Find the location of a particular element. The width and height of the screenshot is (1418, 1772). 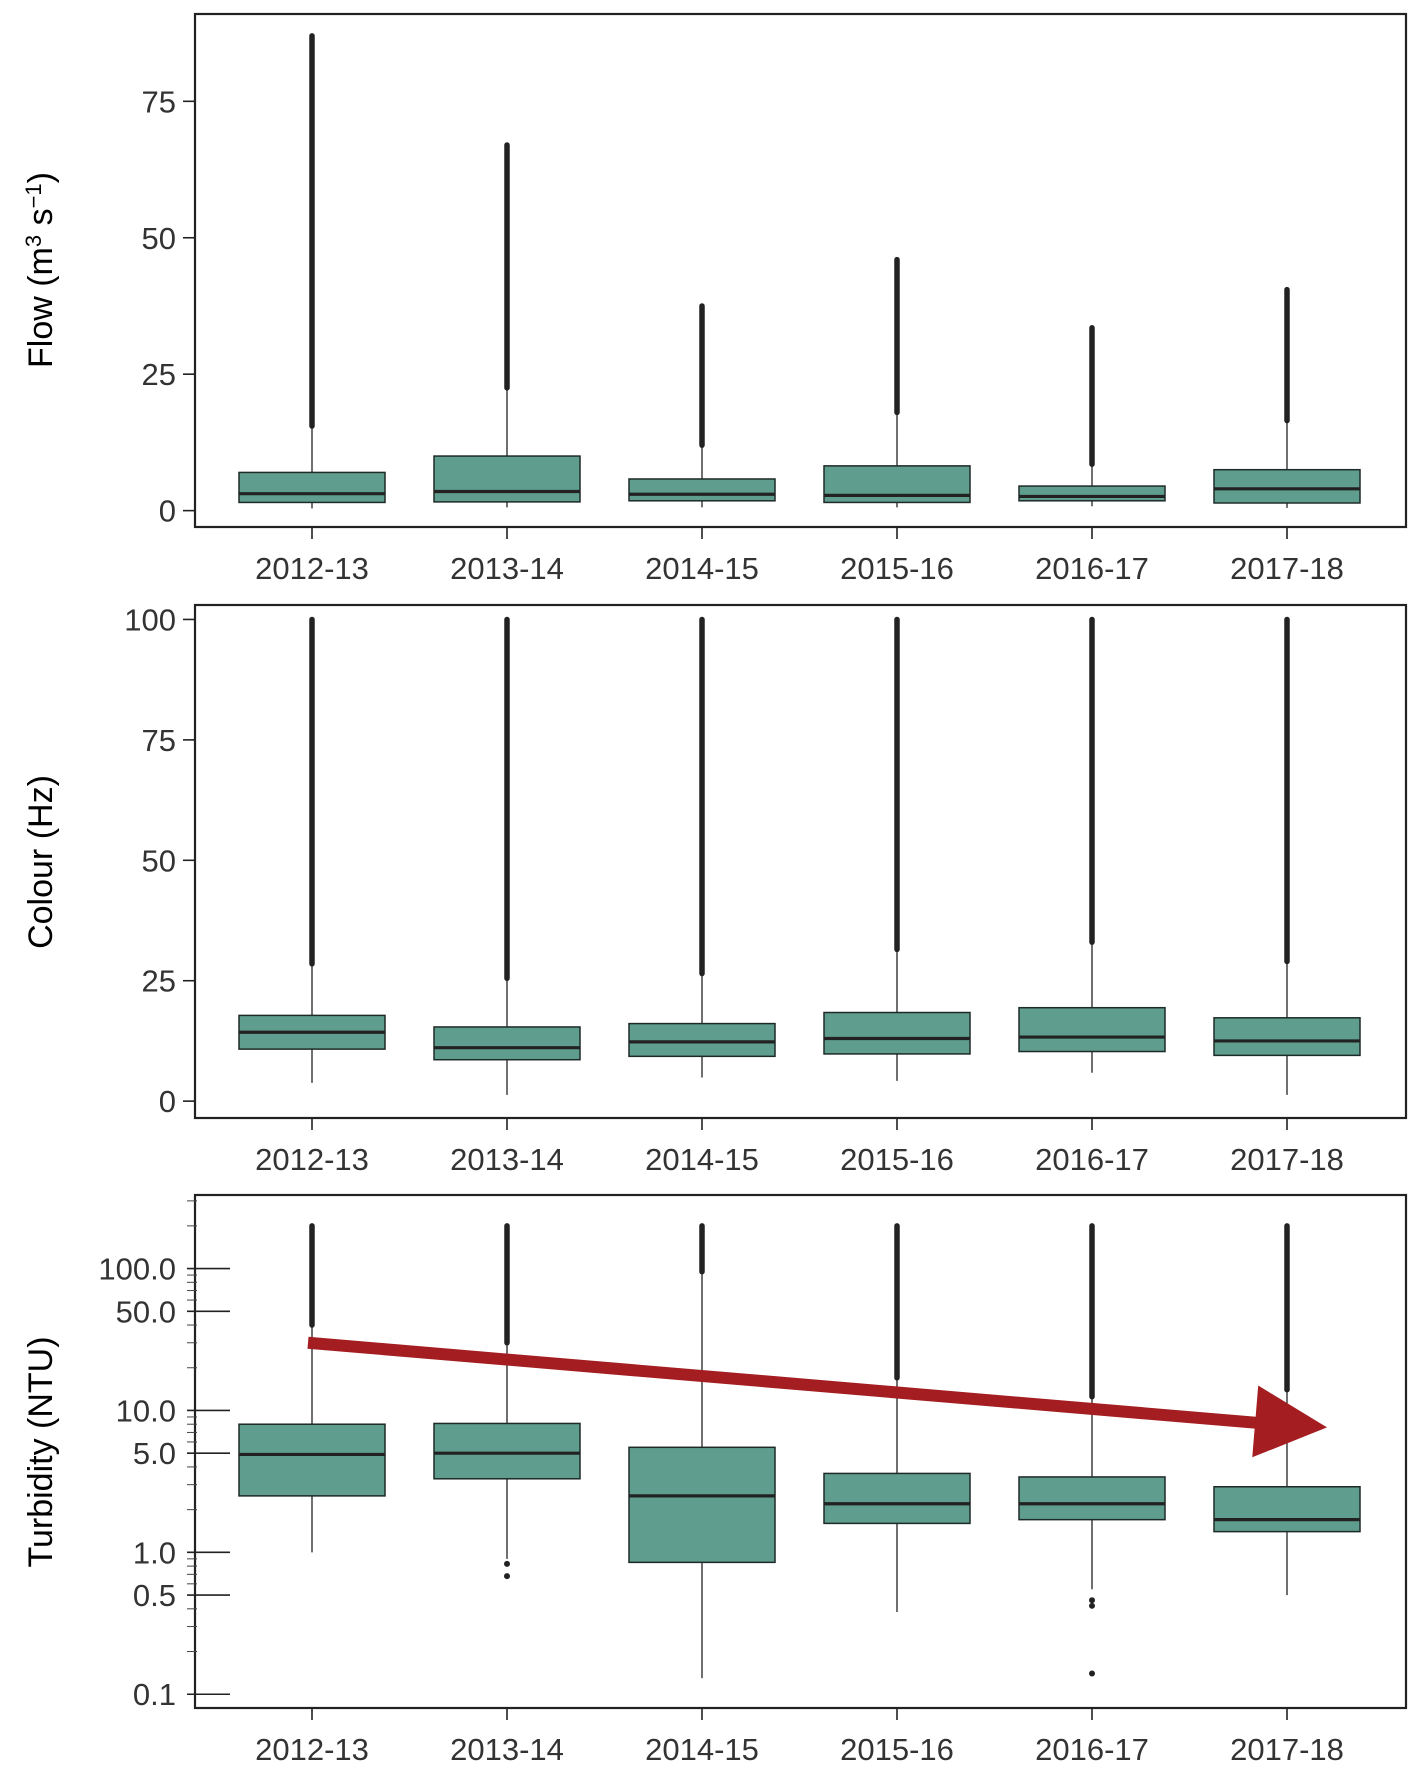

y-tick-label: 50.0 is located at coordinates (146, 1311).